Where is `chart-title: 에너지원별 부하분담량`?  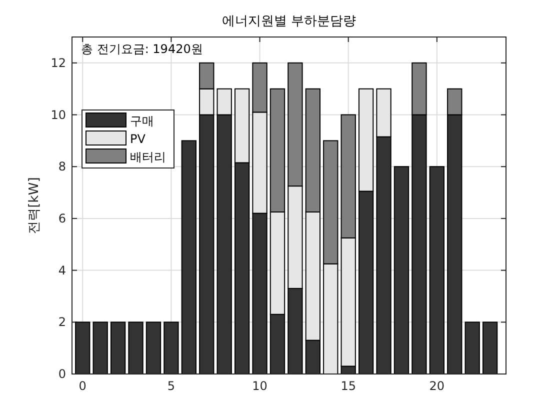
chart-title: 에너지원별 부하분담량 is located at coordinates (289, 21).